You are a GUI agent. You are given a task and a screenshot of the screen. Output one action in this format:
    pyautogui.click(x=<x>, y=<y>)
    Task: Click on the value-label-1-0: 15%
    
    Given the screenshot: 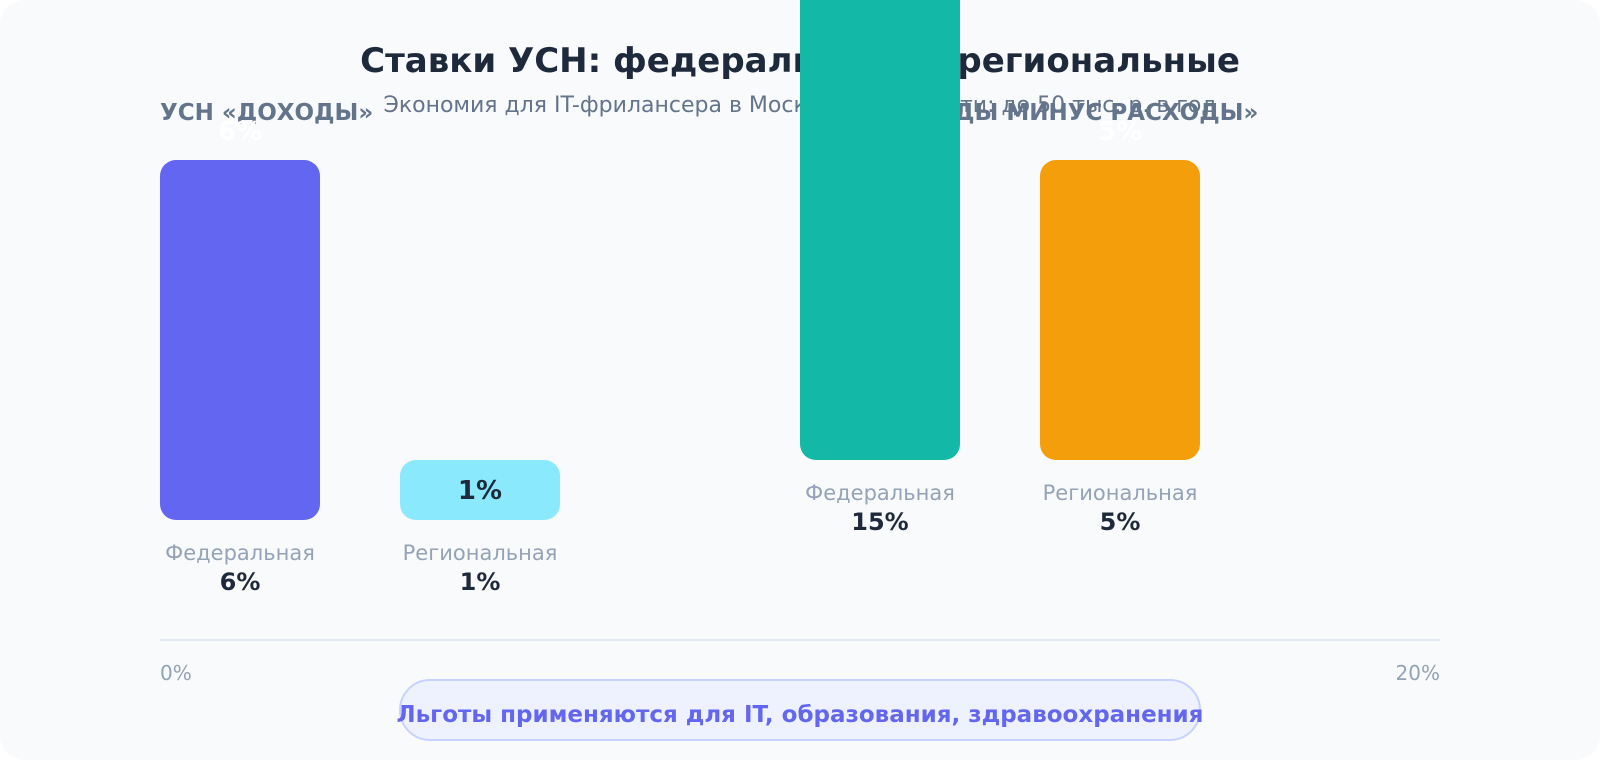 What is the action you would take?
    pyautogui.click(x=879, y=522)
    